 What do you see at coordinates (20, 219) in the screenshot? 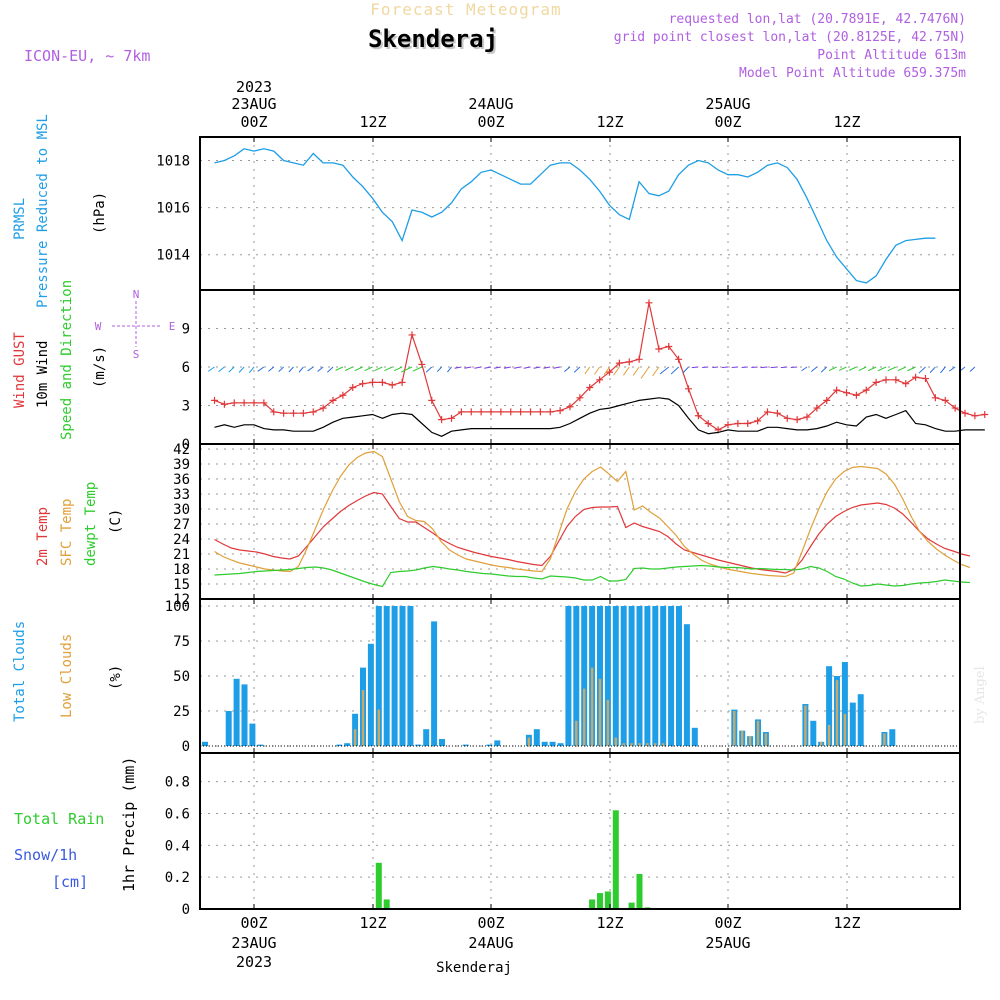
I see `pressure-label-1: PRMSL` at bounding box center [20, 219].